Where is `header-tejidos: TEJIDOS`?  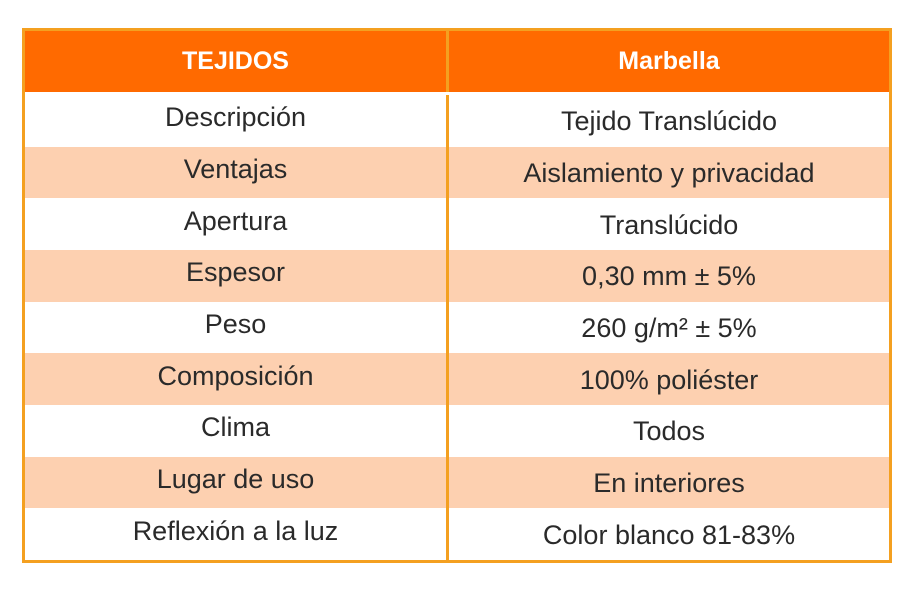
header-tejidos: TEJIDOS is located at coordinates (237, 61).